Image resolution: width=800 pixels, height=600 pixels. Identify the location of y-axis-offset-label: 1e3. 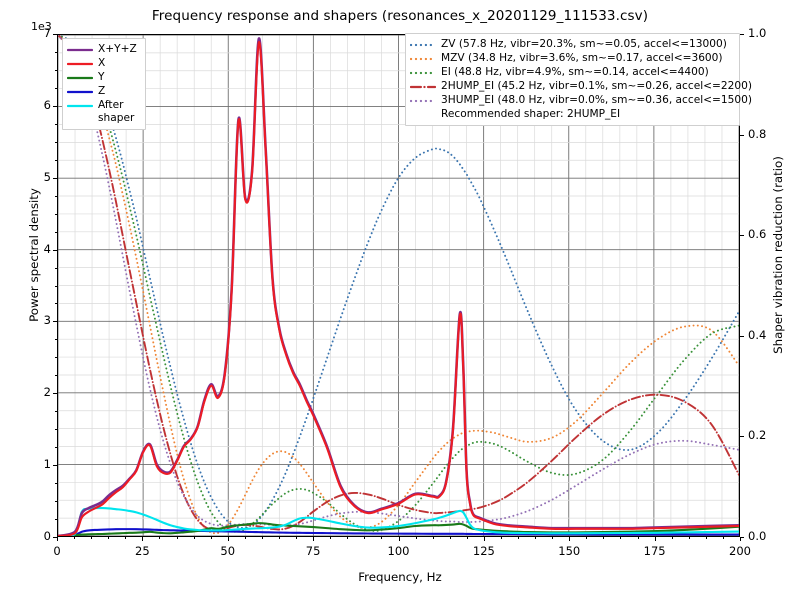
(41, 26).